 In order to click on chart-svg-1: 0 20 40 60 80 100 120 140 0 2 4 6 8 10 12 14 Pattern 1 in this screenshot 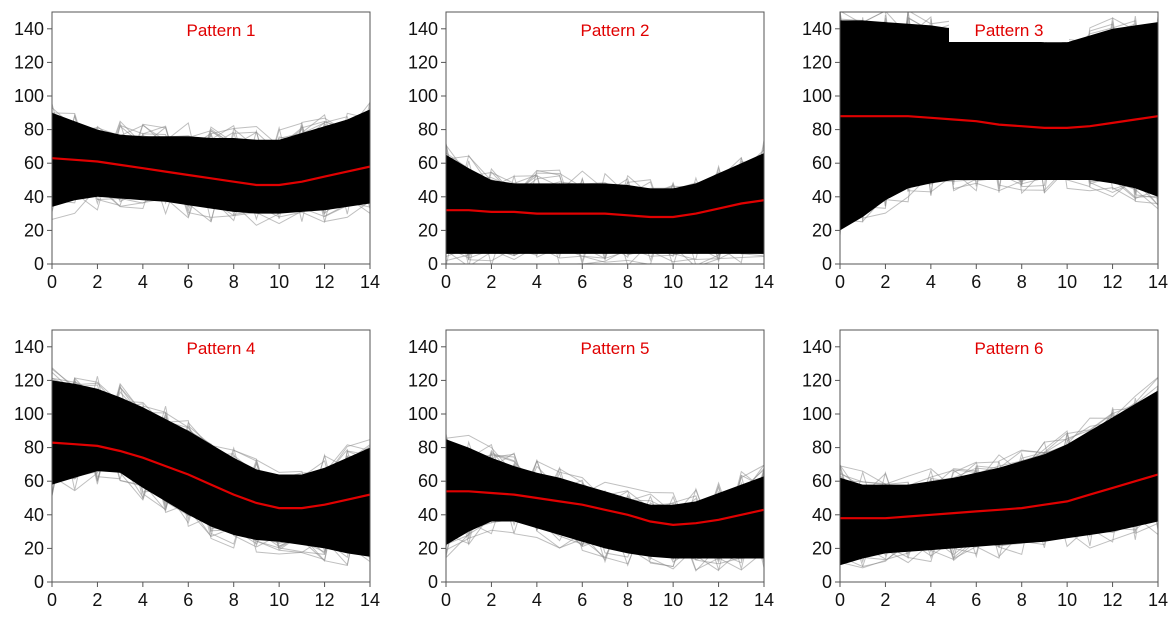, I will do `click(197, 151)`.